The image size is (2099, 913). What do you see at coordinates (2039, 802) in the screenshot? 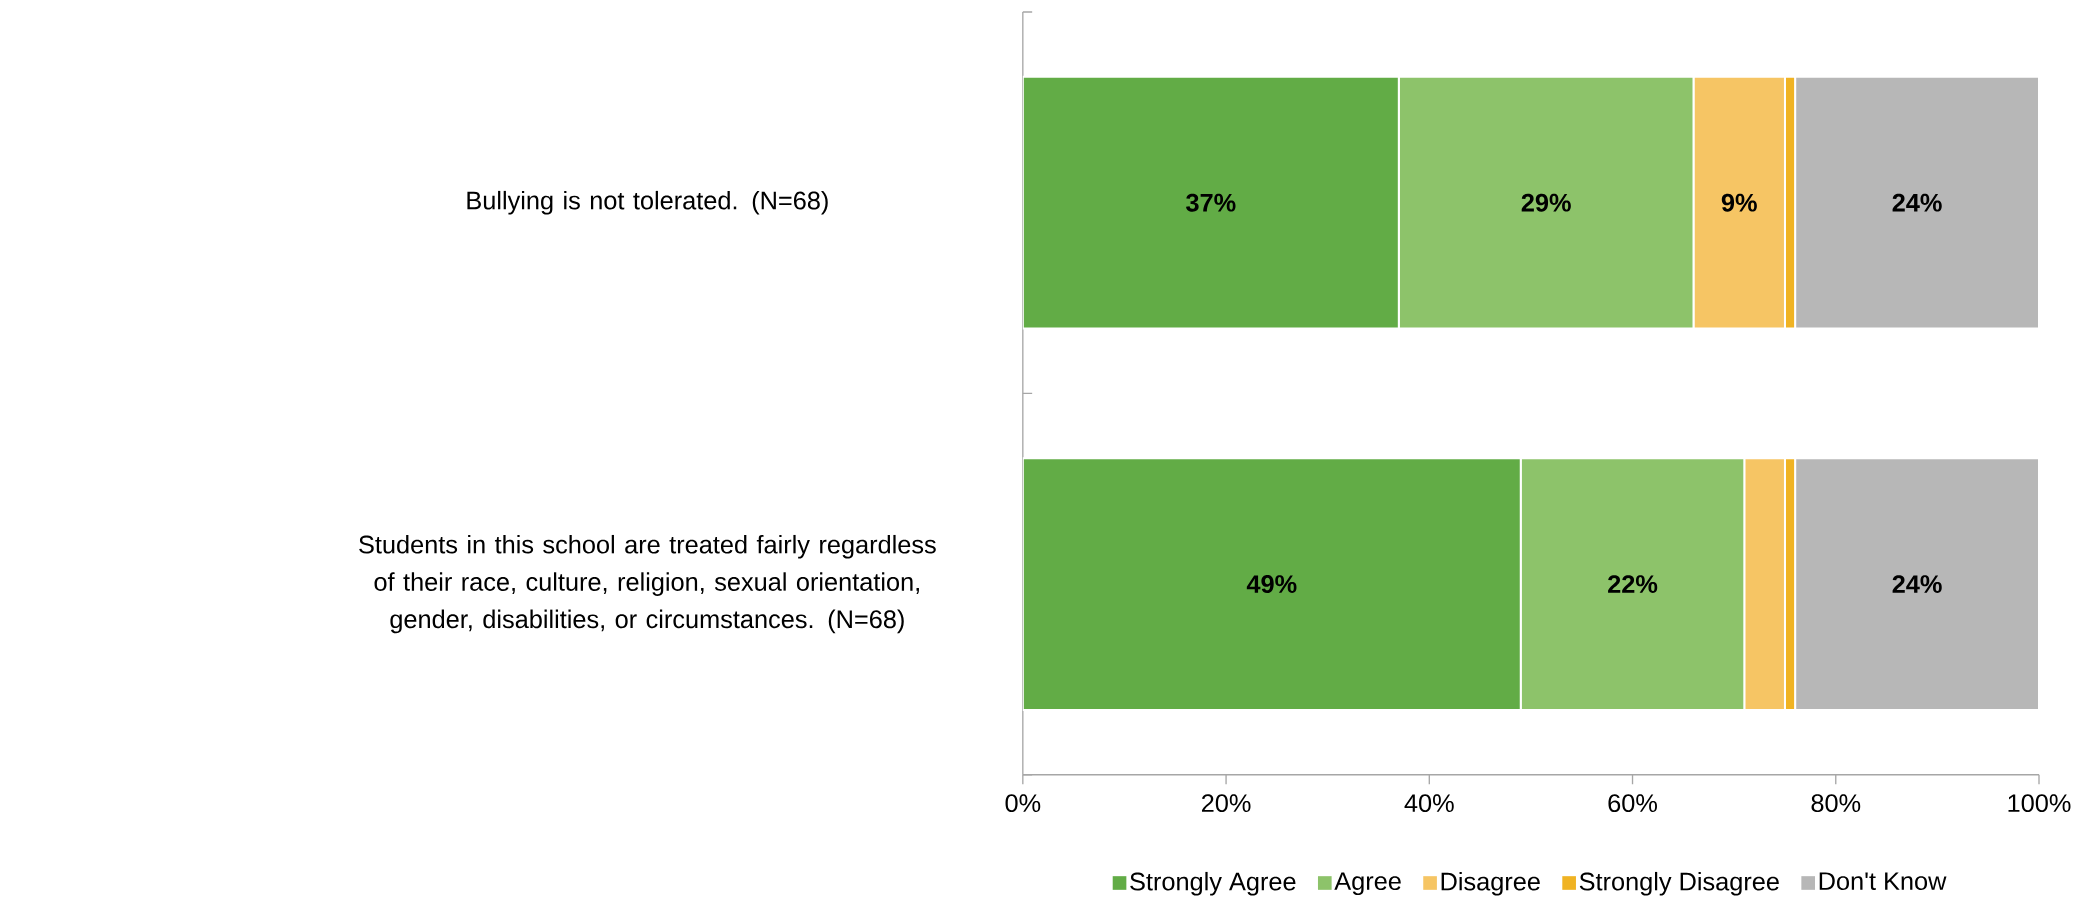
I see `x-tick-label: 100%` at bounding box center [2039, 802].